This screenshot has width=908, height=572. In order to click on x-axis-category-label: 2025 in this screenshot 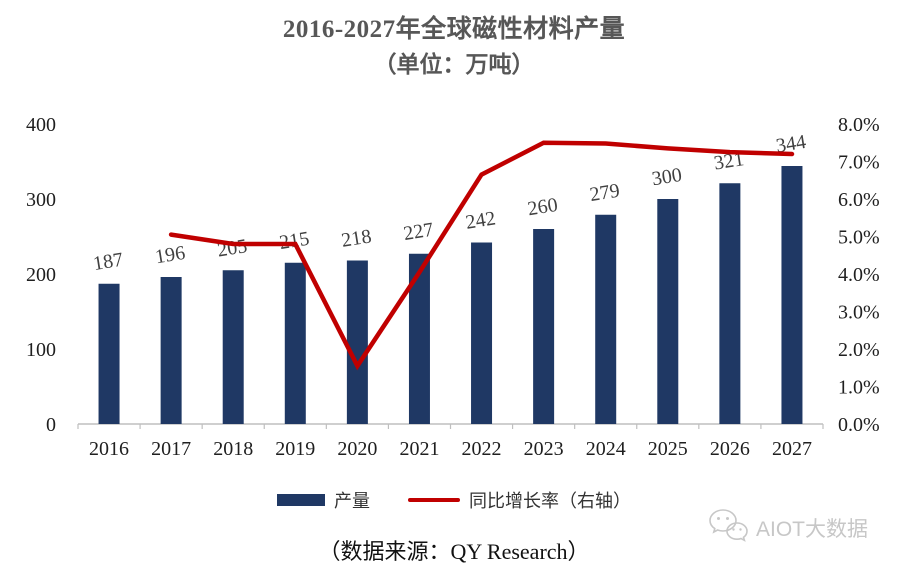, I will do `click(668, 449)`.